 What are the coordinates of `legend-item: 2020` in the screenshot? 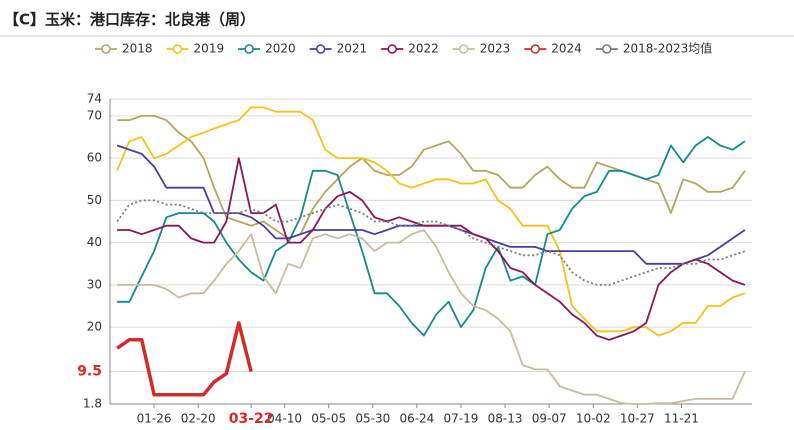 It's located at (267, 49).